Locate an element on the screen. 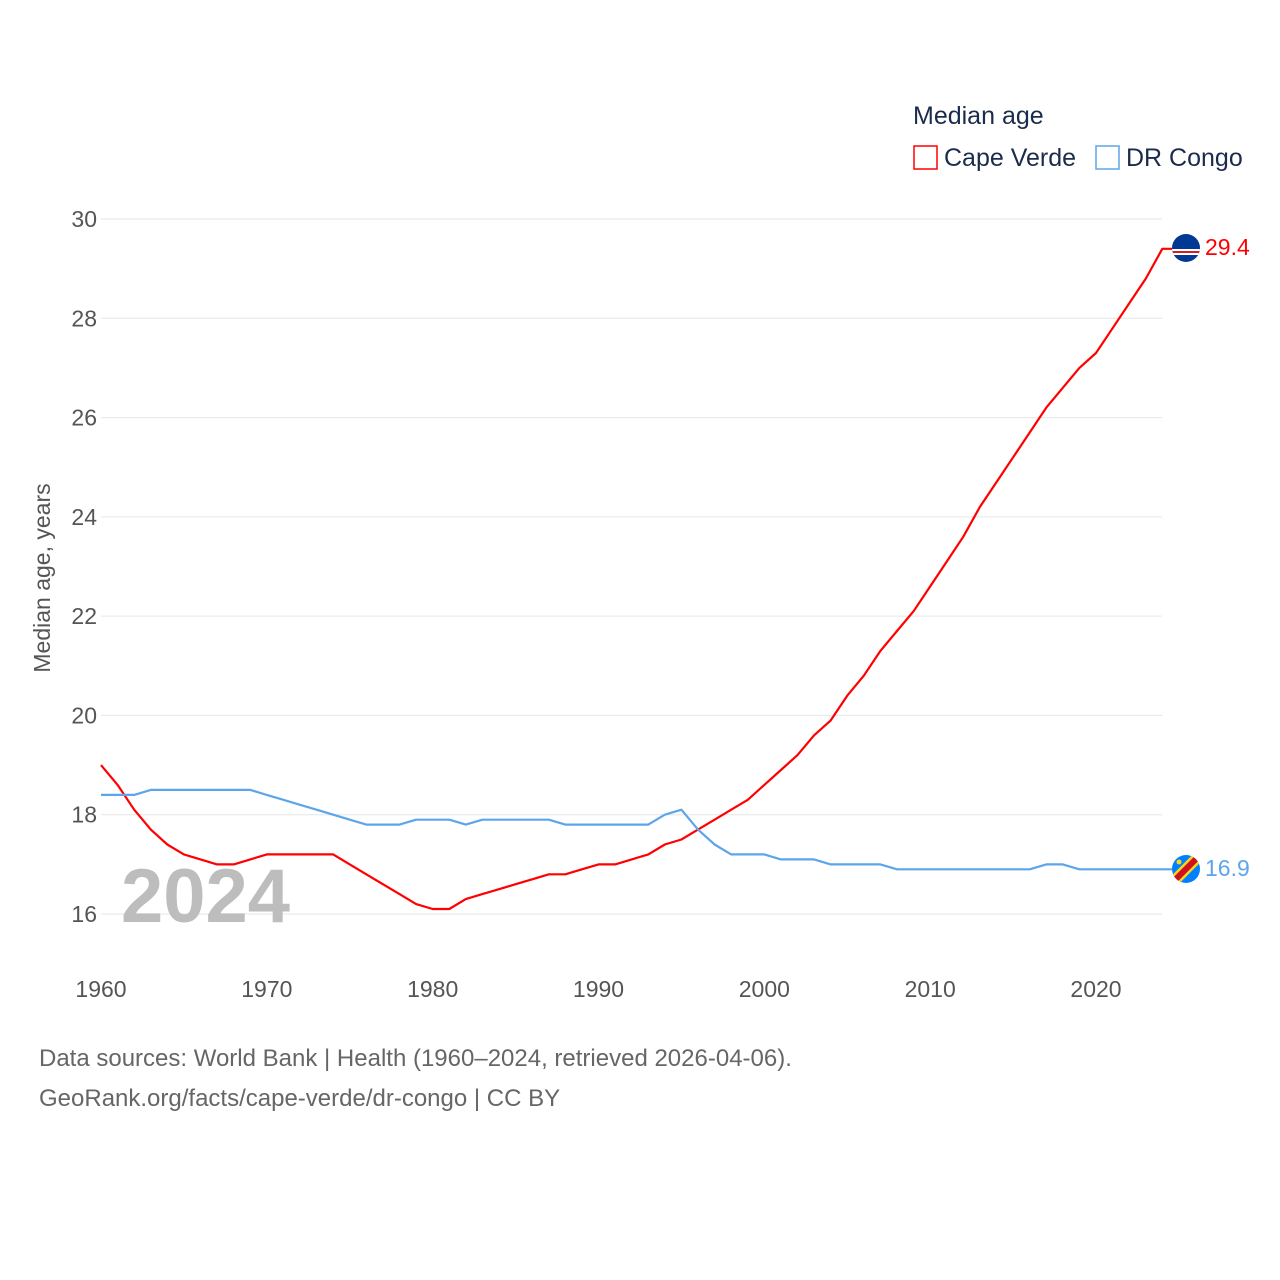 The width and height of the screenshot is (1280, 1280). legend-swatch-dr-congo is located at coordinates (1107, 157).